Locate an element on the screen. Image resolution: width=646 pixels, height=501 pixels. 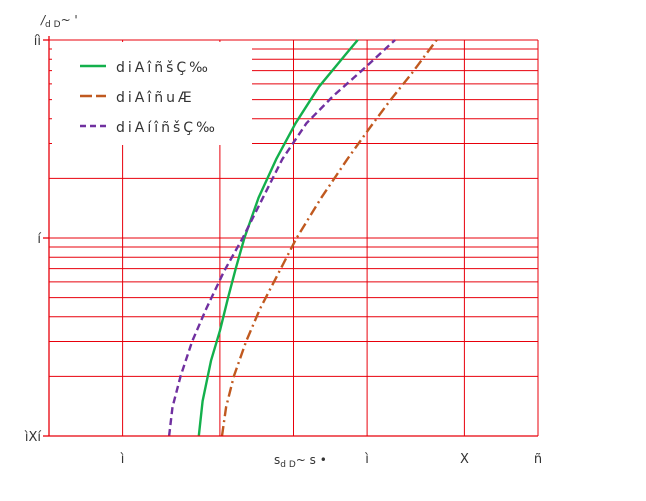
y-tick-label: í is located at coordinates (39, 239).